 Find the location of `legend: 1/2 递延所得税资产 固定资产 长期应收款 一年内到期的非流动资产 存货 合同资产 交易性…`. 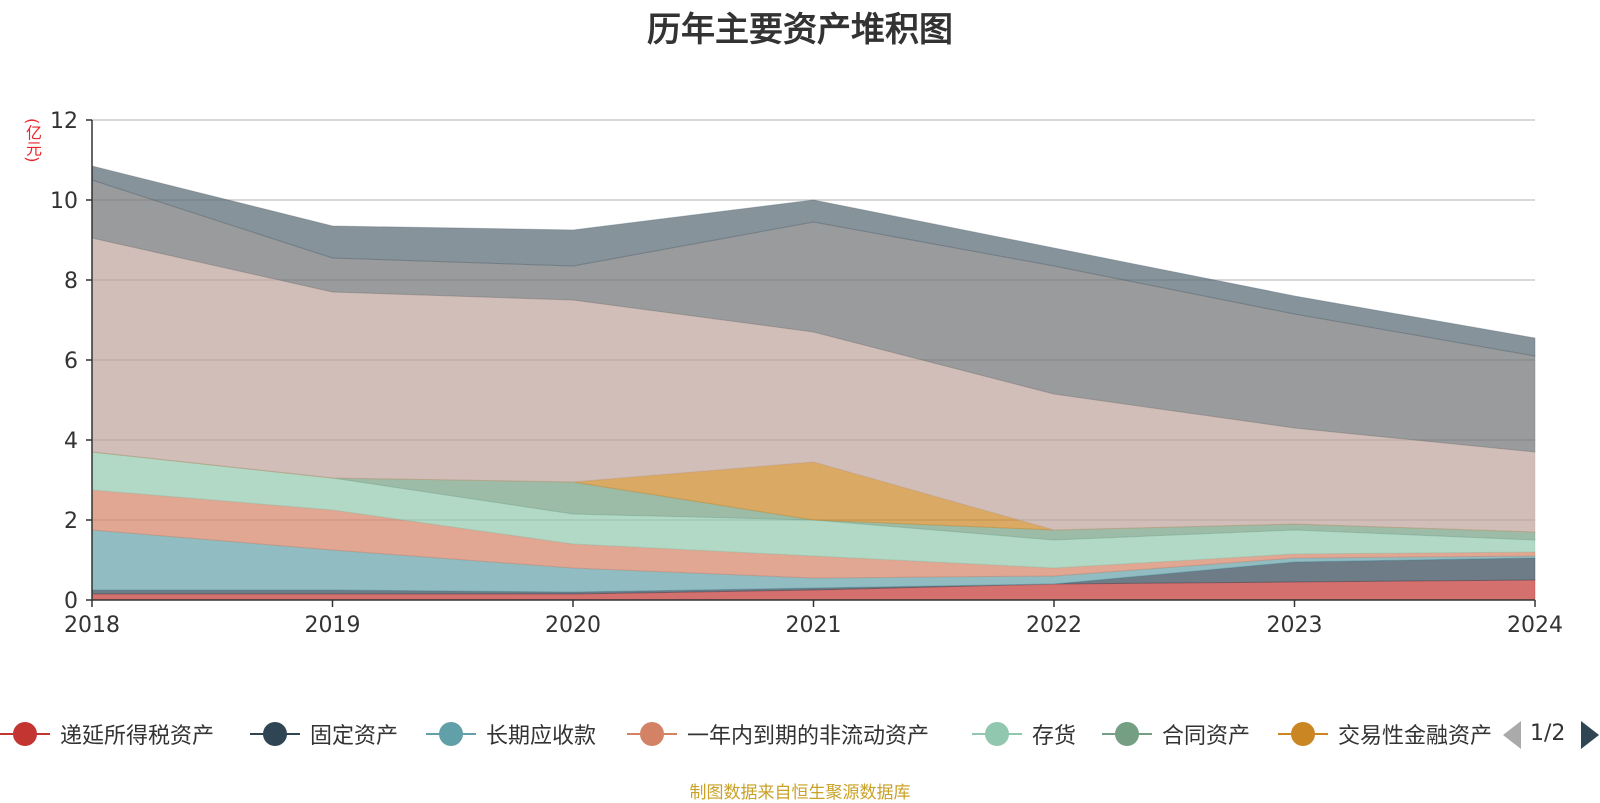

legend: 1/2 递延所得税资产 固定资产 长期应收款 一年内到期的非流动资产 存货 合同资产 交易性… is located at coordinates (800, 734).